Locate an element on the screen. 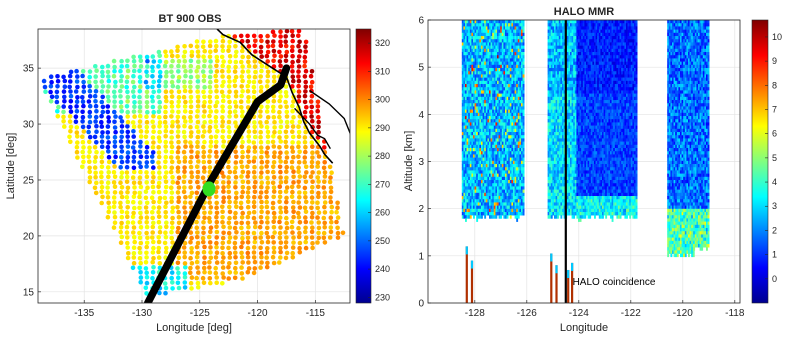 Image resolution: width=792 pixels, height=339 pixels. left-xlabel: Longitude [deg] is located at coordinates (194, 328).